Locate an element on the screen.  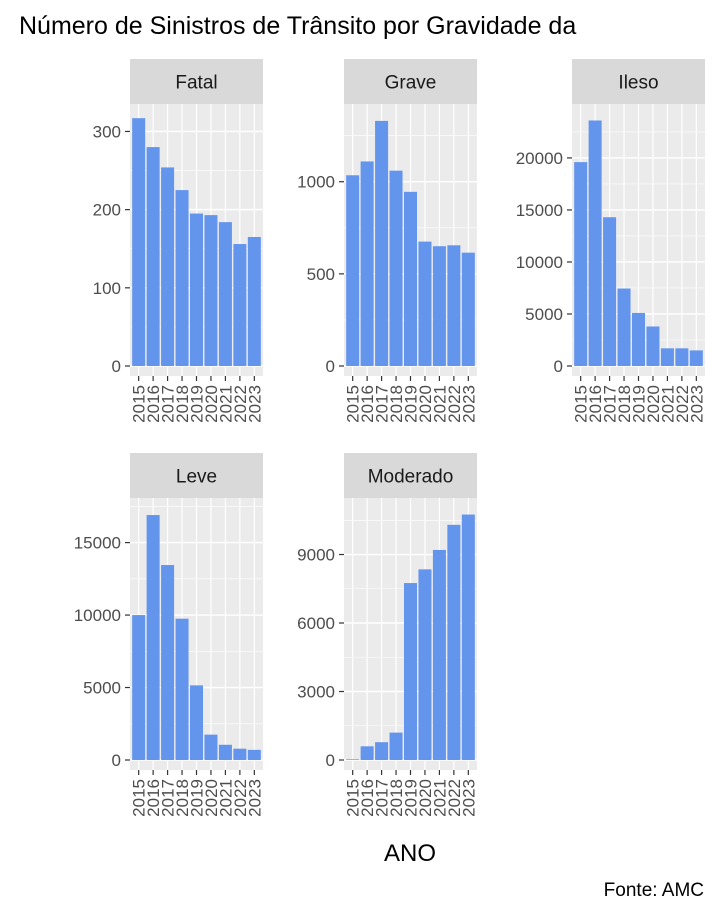
bar-ileso-2019 is located at coordinates (638, 339).